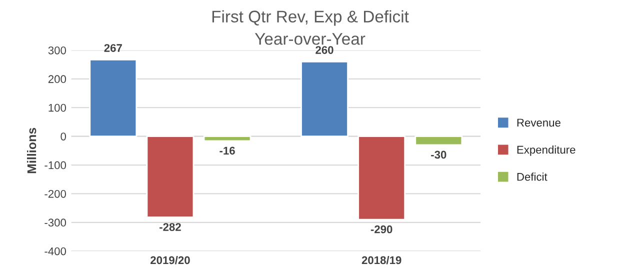 The height and width of the screenshot is (279, 620). What do you see at coordinates (325, 50) in the screenshot?
I see `data-label: 260` at bounding box center [325, 50].